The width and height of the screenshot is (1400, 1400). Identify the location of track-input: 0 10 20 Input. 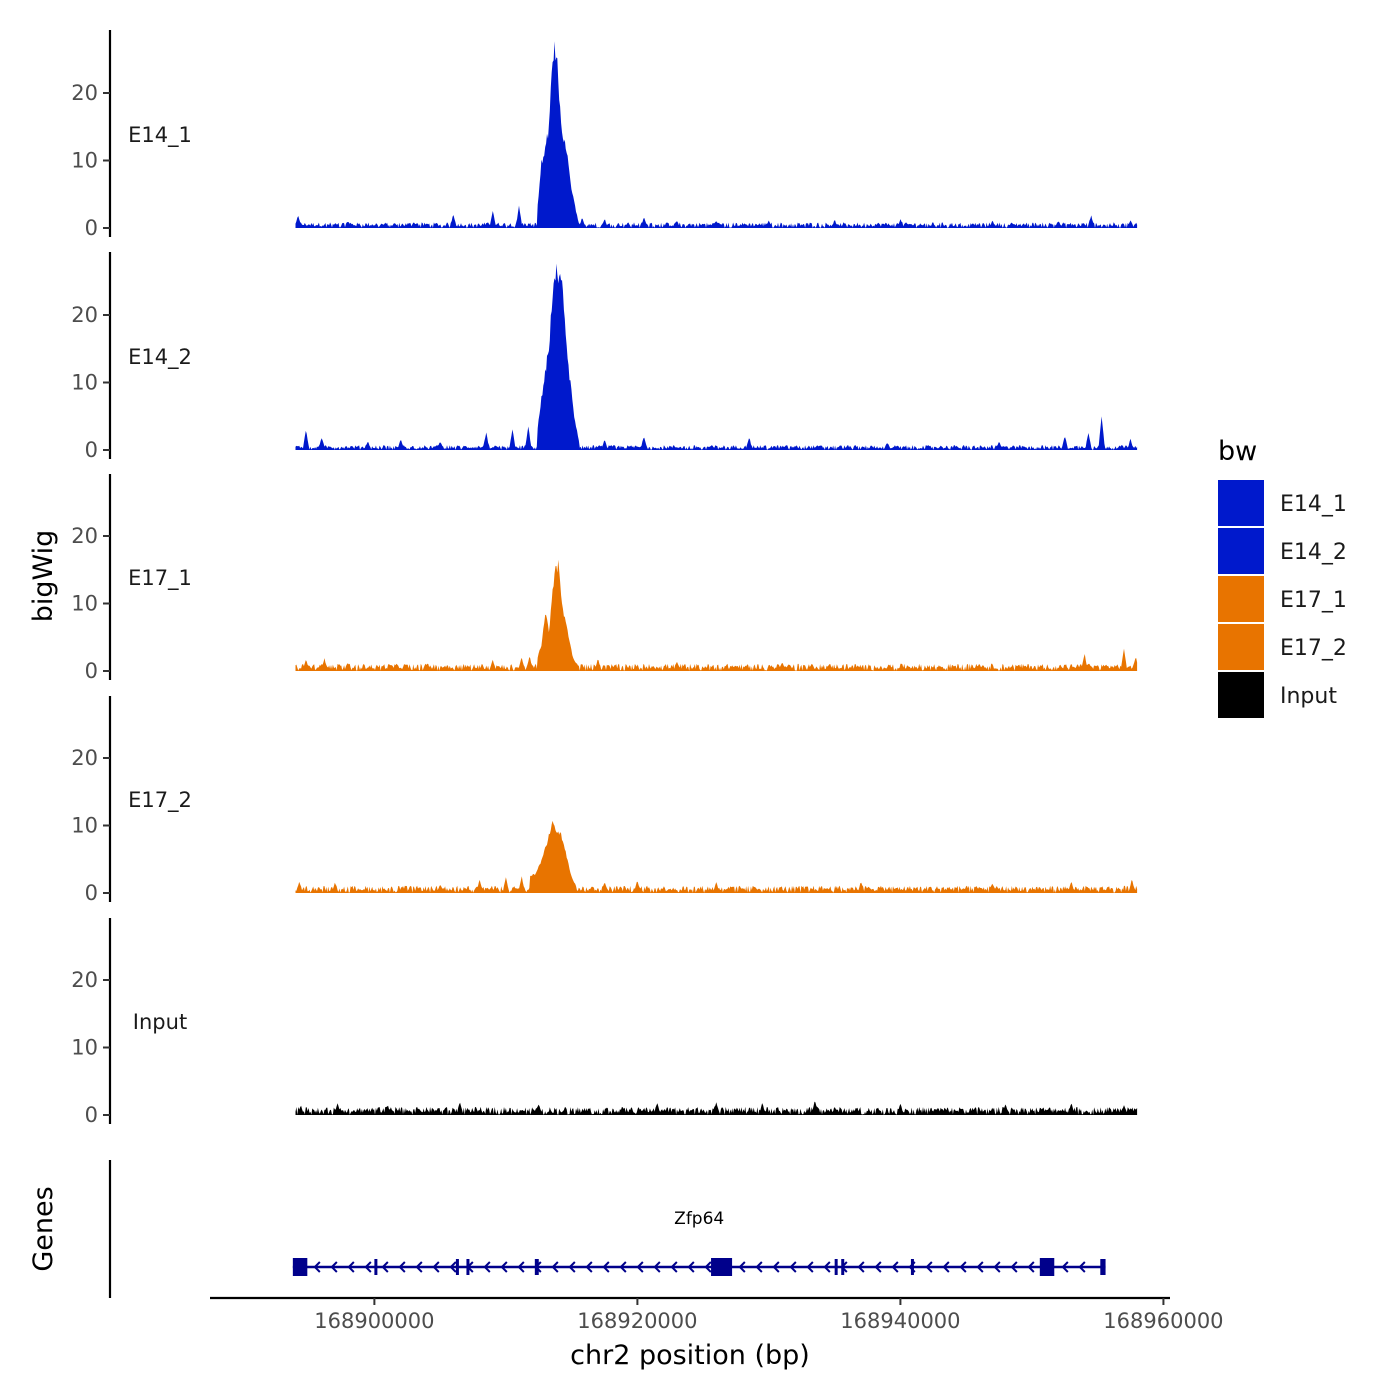
(604, 1022).